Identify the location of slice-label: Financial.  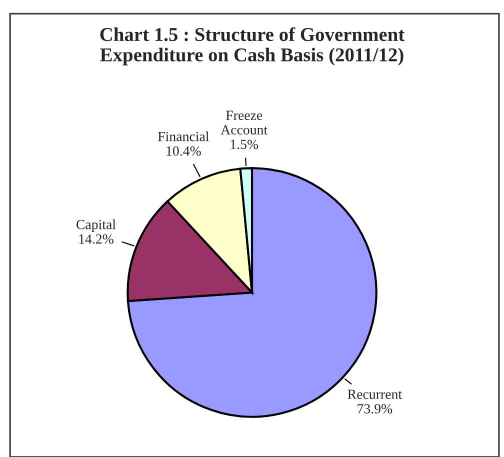
(183, 136).